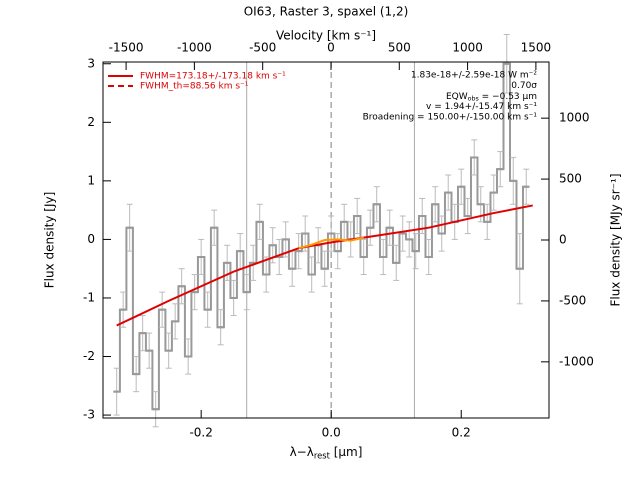 The image size is (640, 480). I want to click on annotation: 1.83e-18+/-2.59e-18 W m⁻², so click(474, 76).